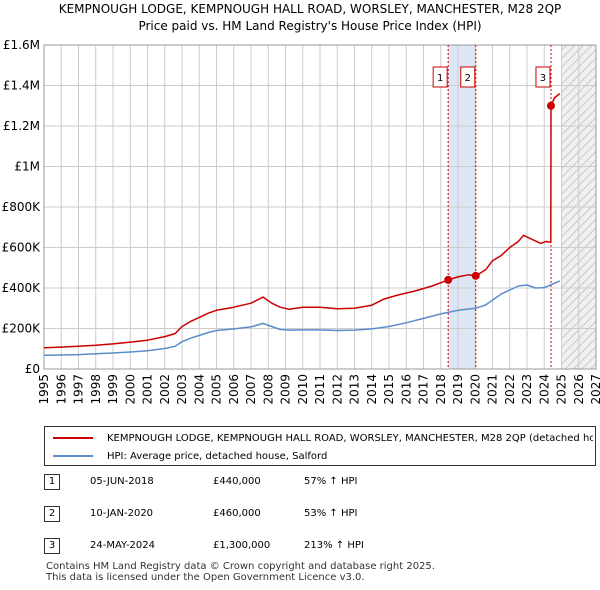 The image size is (600, 590). Describe the element at coordinates (73, 456) in the screenshot. I see `legend-line-hpi` at that location.